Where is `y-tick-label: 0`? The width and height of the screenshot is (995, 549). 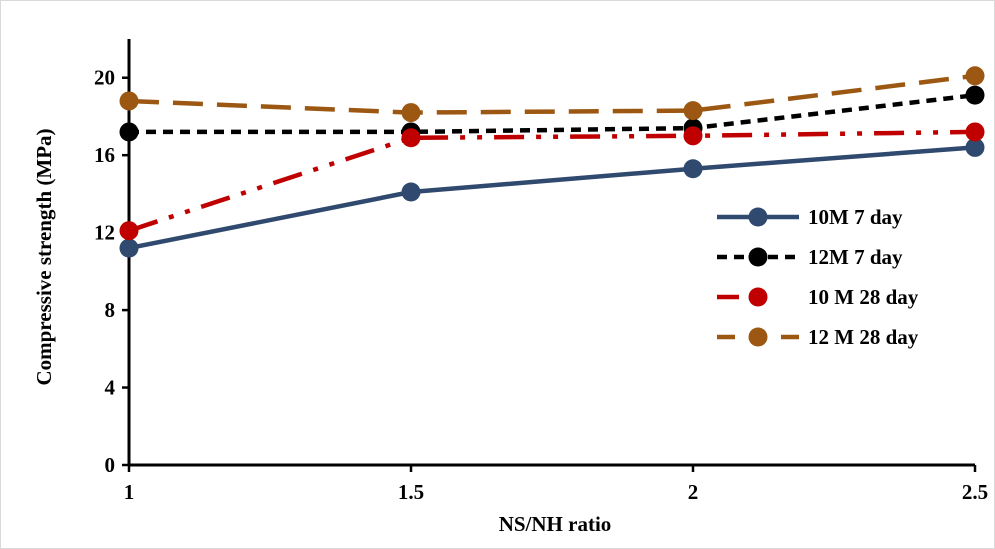
y-tick-label: 0 is located at coordinates (110, 465).